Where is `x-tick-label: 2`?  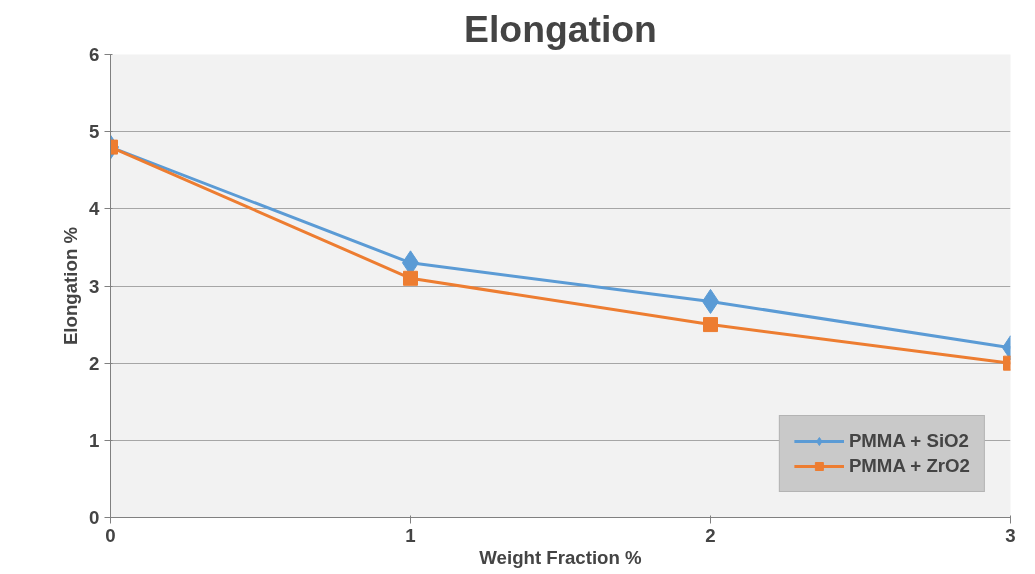
x-tick-label: 2 is located at coordinates (710, 535).